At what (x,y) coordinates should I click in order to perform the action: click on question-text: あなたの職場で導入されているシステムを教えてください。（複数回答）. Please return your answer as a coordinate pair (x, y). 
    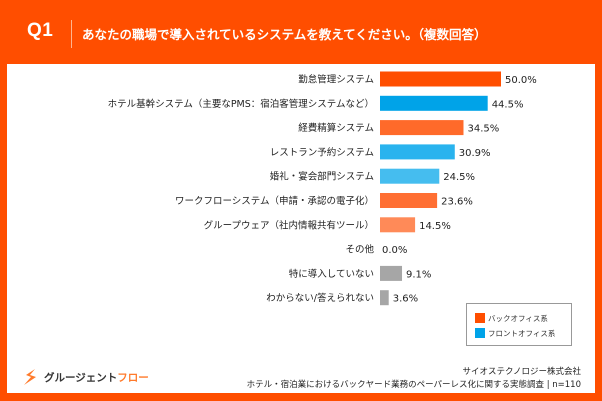
    Looking at the image, I should click on (284, 34).